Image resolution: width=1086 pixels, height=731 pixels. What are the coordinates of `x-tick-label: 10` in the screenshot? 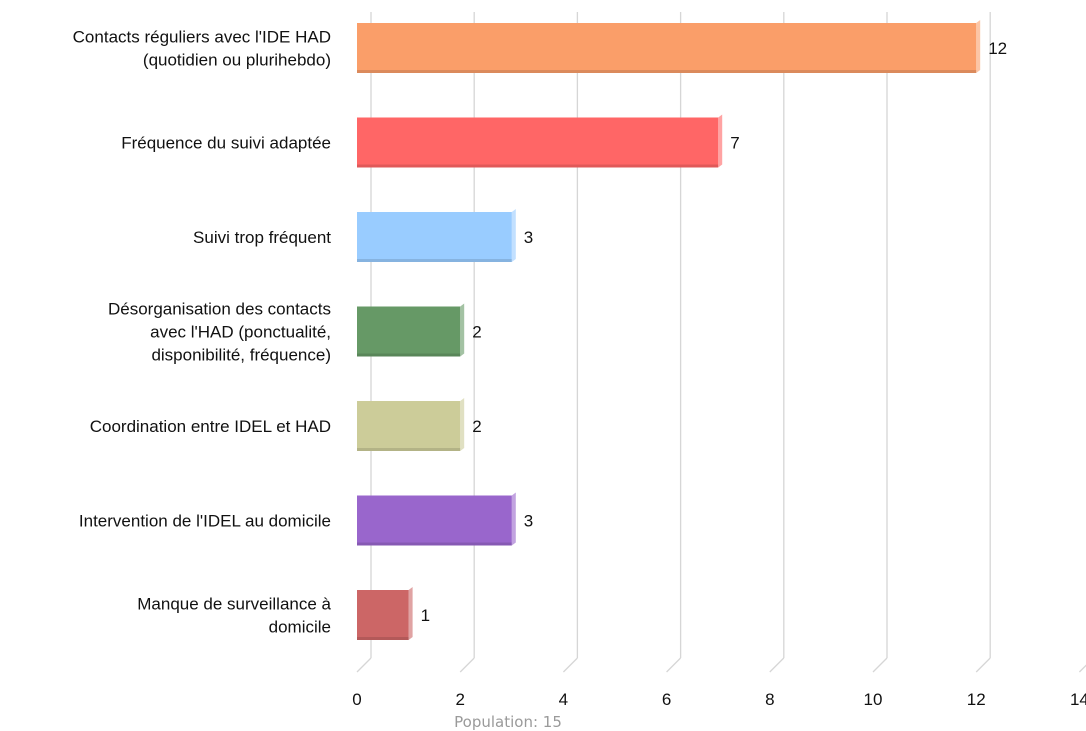 It's located at (873, 699).